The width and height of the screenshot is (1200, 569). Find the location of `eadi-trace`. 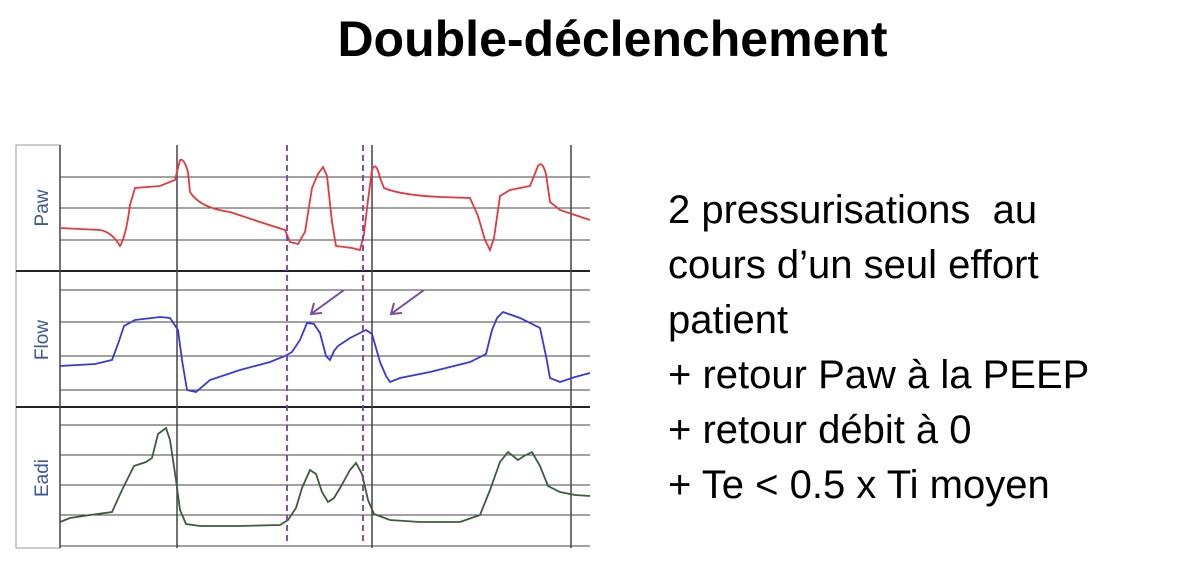

eadi-trace is located at coordinates (325, 476).